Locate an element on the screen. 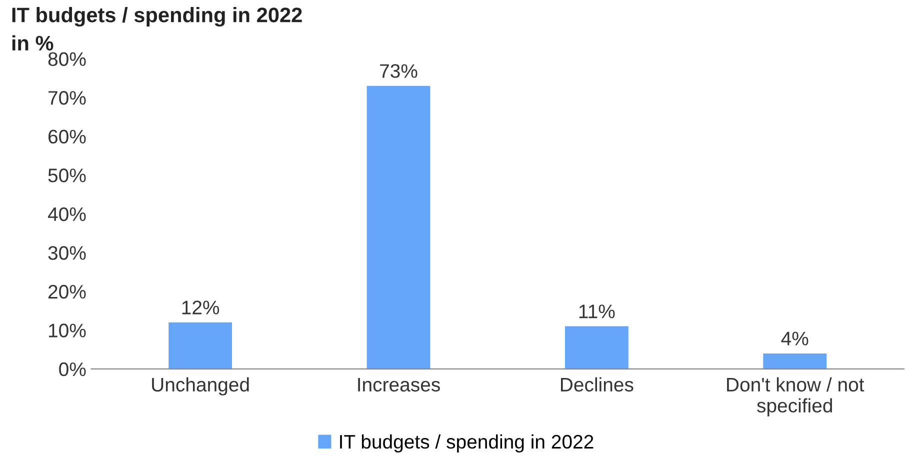 The height and width of the screenshot is (470, 913). y-tick-label: 40% is located at coordinates (67, 214).